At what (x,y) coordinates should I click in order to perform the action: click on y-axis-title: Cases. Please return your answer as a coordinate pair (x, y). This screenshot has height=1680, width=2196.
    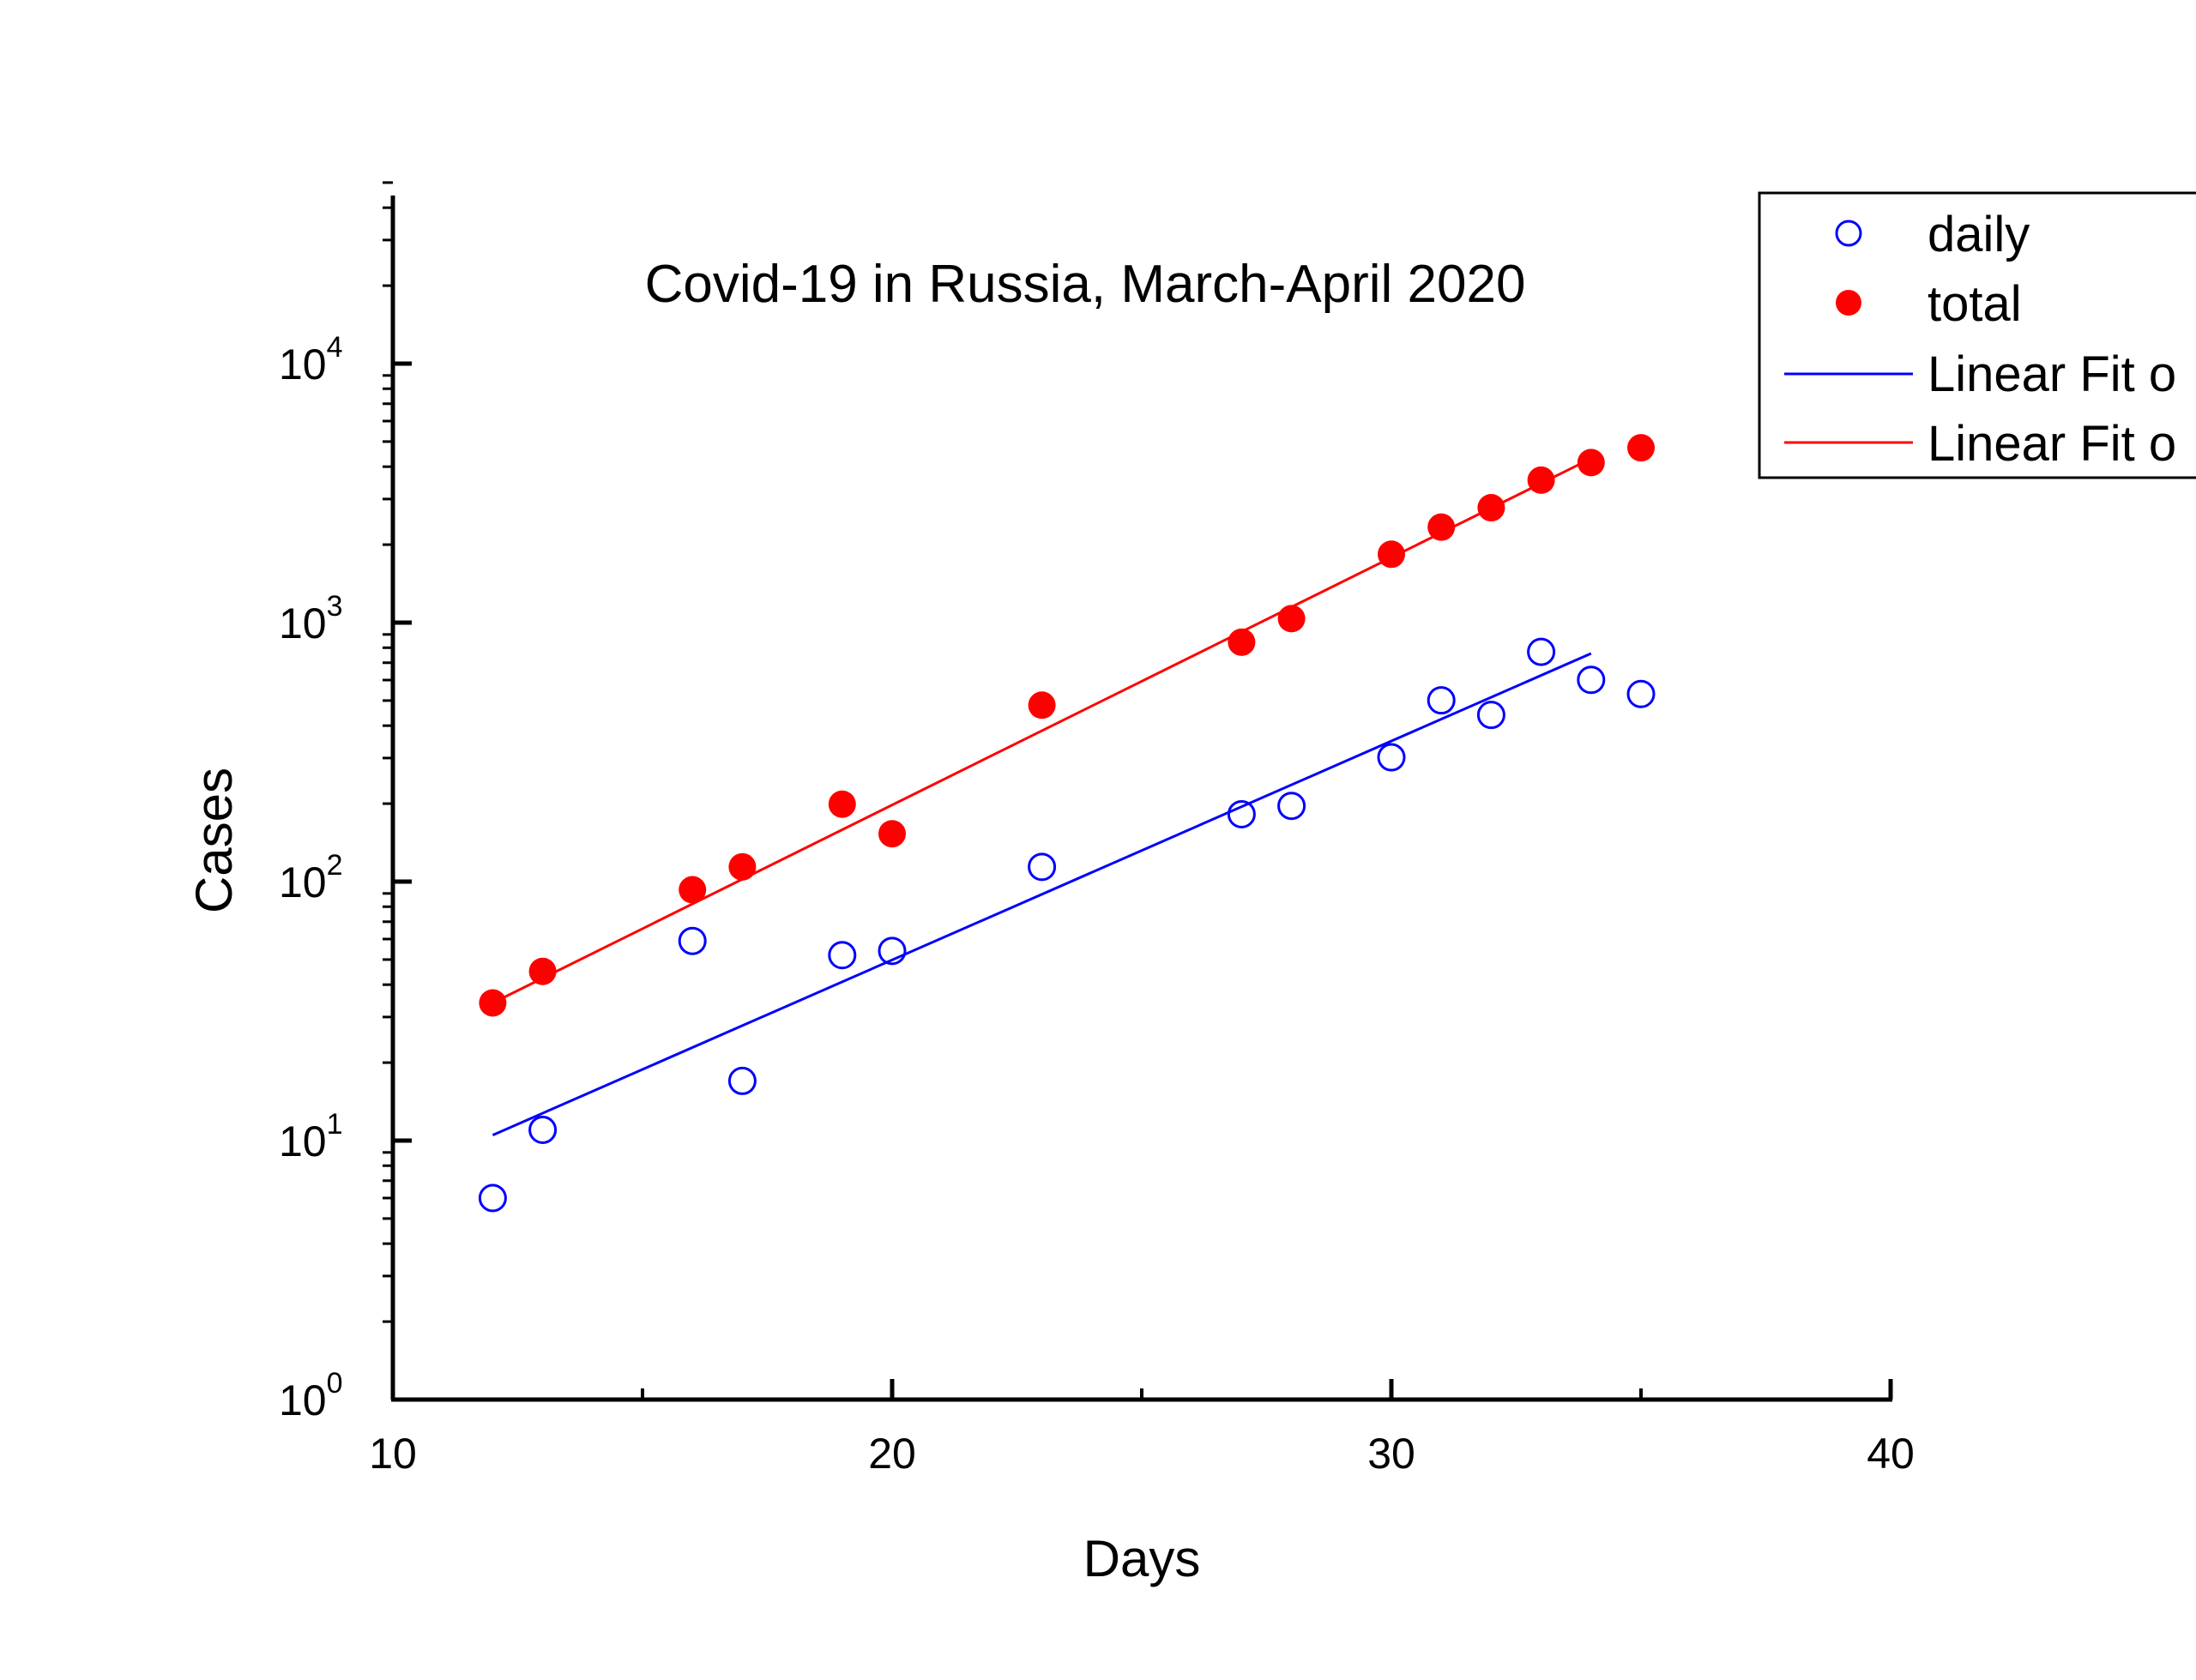
    Looking at the image, I should click on (214, 840).